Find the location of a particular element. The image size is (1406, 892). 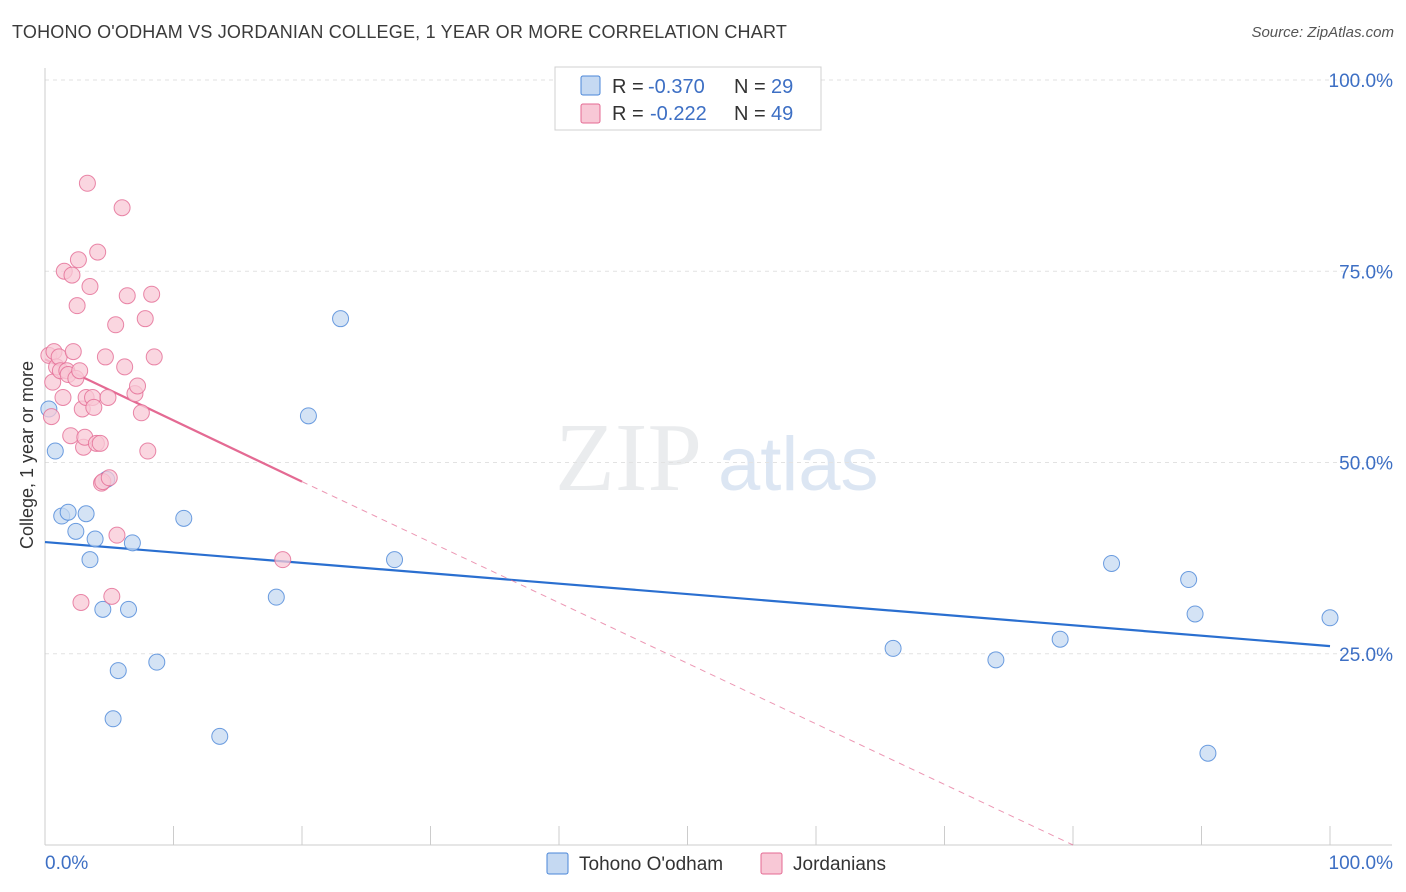

source-label: Source: ZipAtlas.com is located at coordinates (1322, 32).